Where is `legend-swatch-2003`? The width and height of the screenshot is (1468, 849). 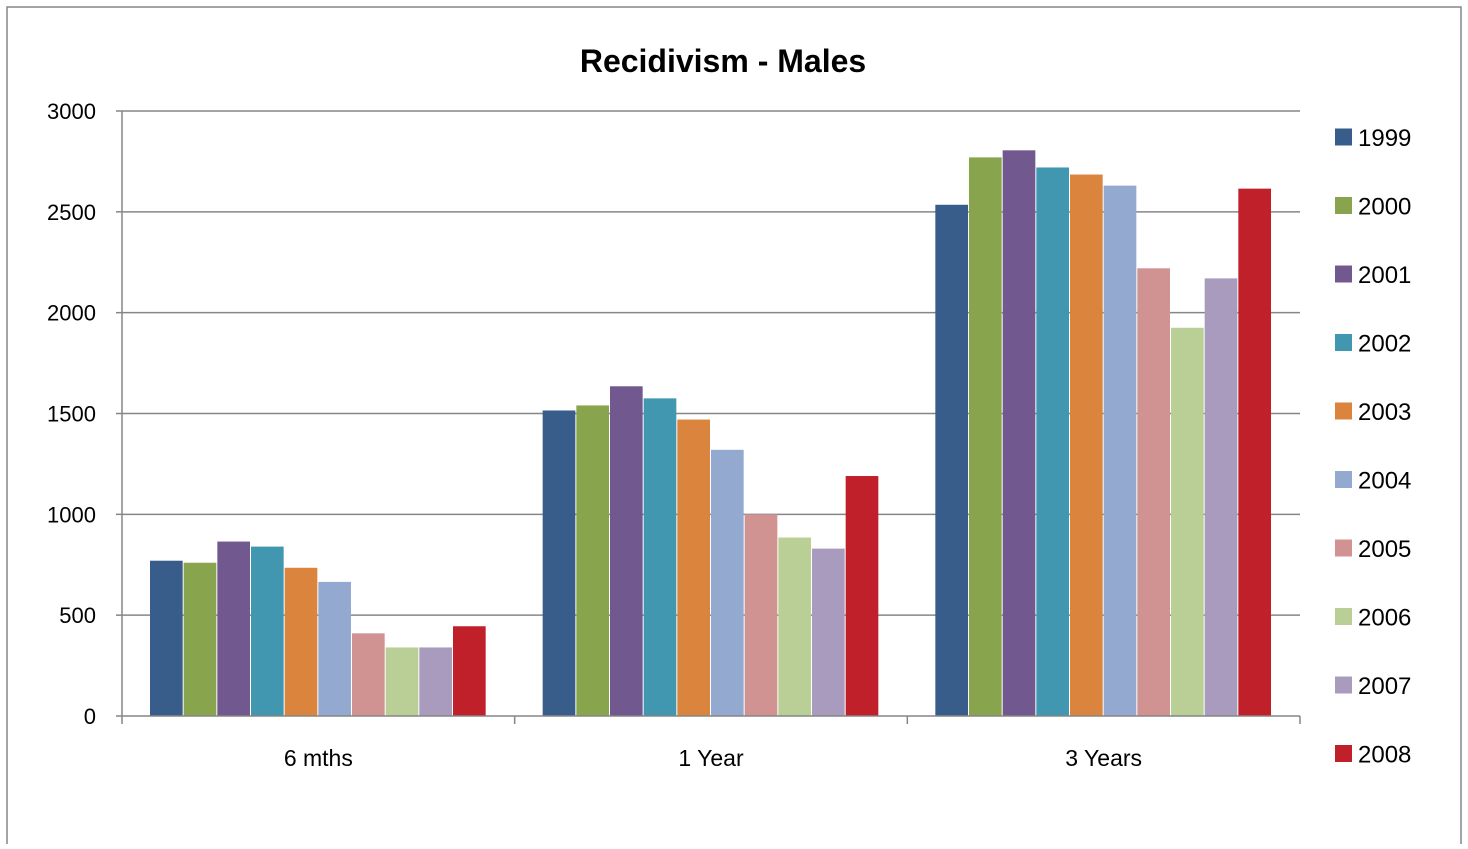
legend-swatch-2003 is located at coordinates (1343, 411).